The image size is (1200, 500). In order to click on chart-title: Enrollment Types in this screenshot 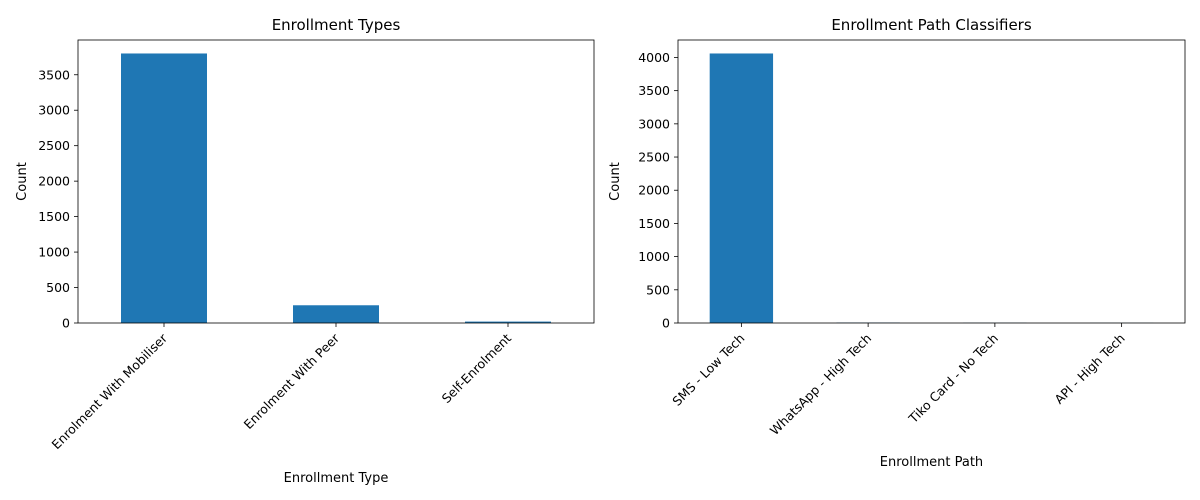, I will do `click(336, 25)`.